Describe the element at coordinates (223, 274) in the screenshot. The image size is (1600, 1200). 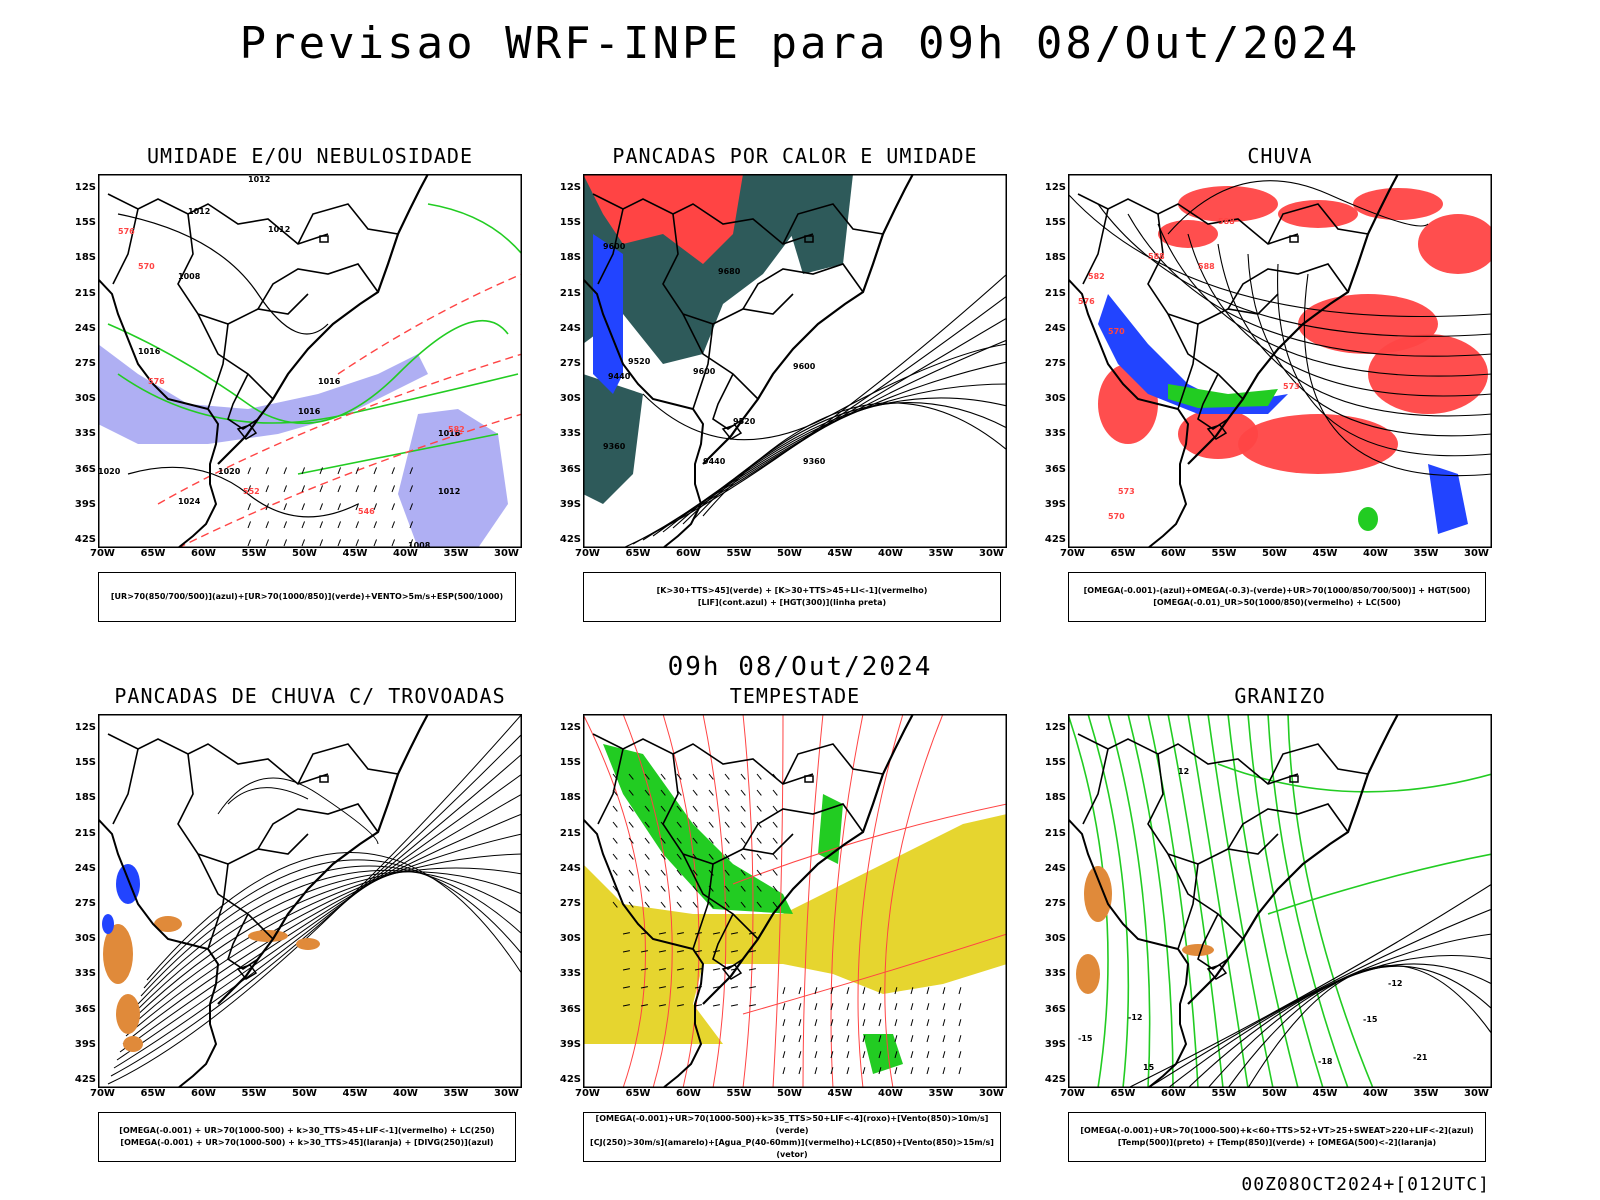
I see `pressure-contour` at that location.